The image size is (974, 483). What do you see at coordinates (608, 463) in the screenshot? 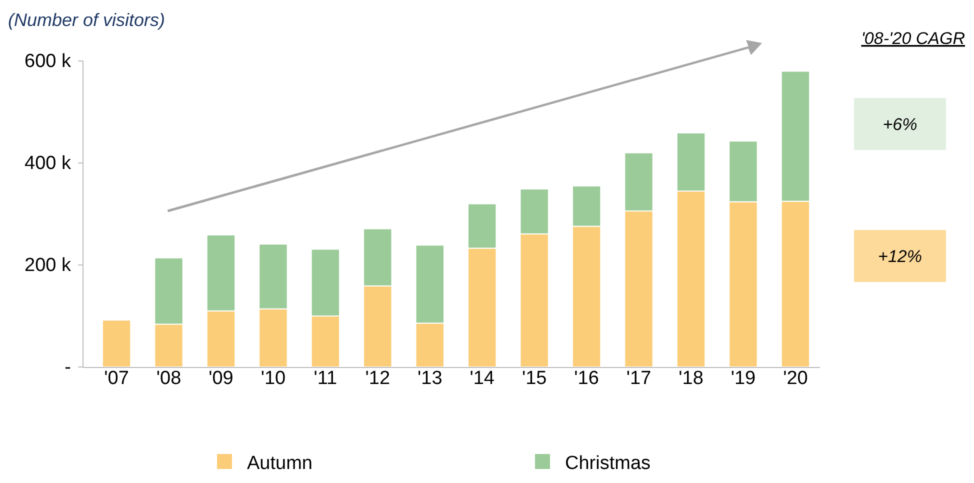
I see `legend-label: Christmas` at bounding box center [608, 463].